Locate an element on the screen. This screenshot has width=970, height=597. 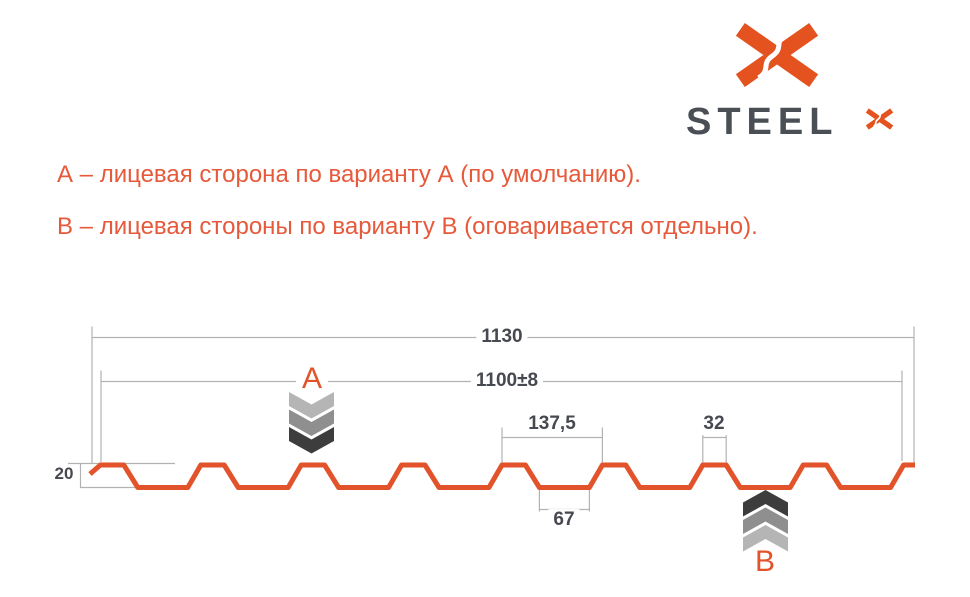
dim-rib-top-width-label: 32 is located at coordinates (714, 424).